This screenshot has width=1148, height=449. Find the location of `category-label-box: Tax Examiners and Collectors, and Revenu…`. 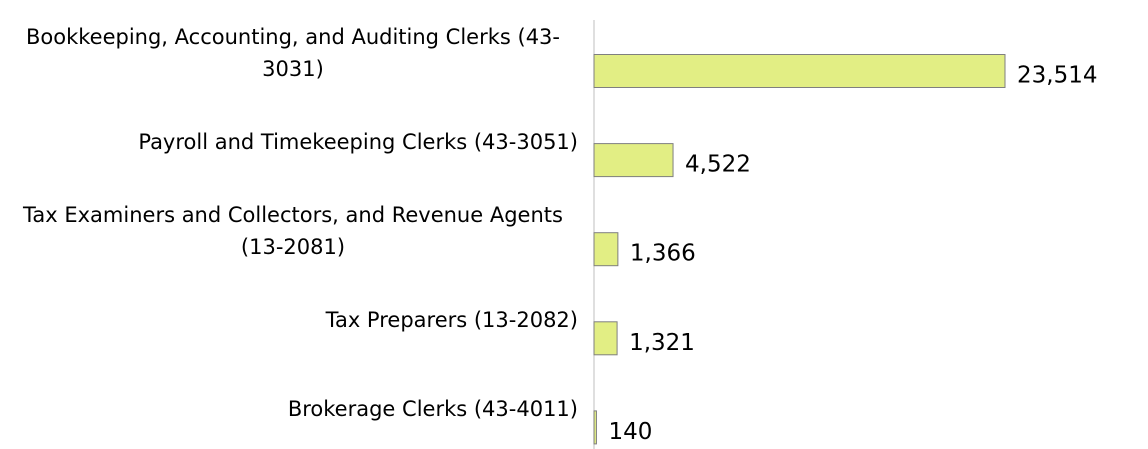

category-label-box: Tax Examiners and Collectors, and Revenu… is located at coordinates (290, 231).